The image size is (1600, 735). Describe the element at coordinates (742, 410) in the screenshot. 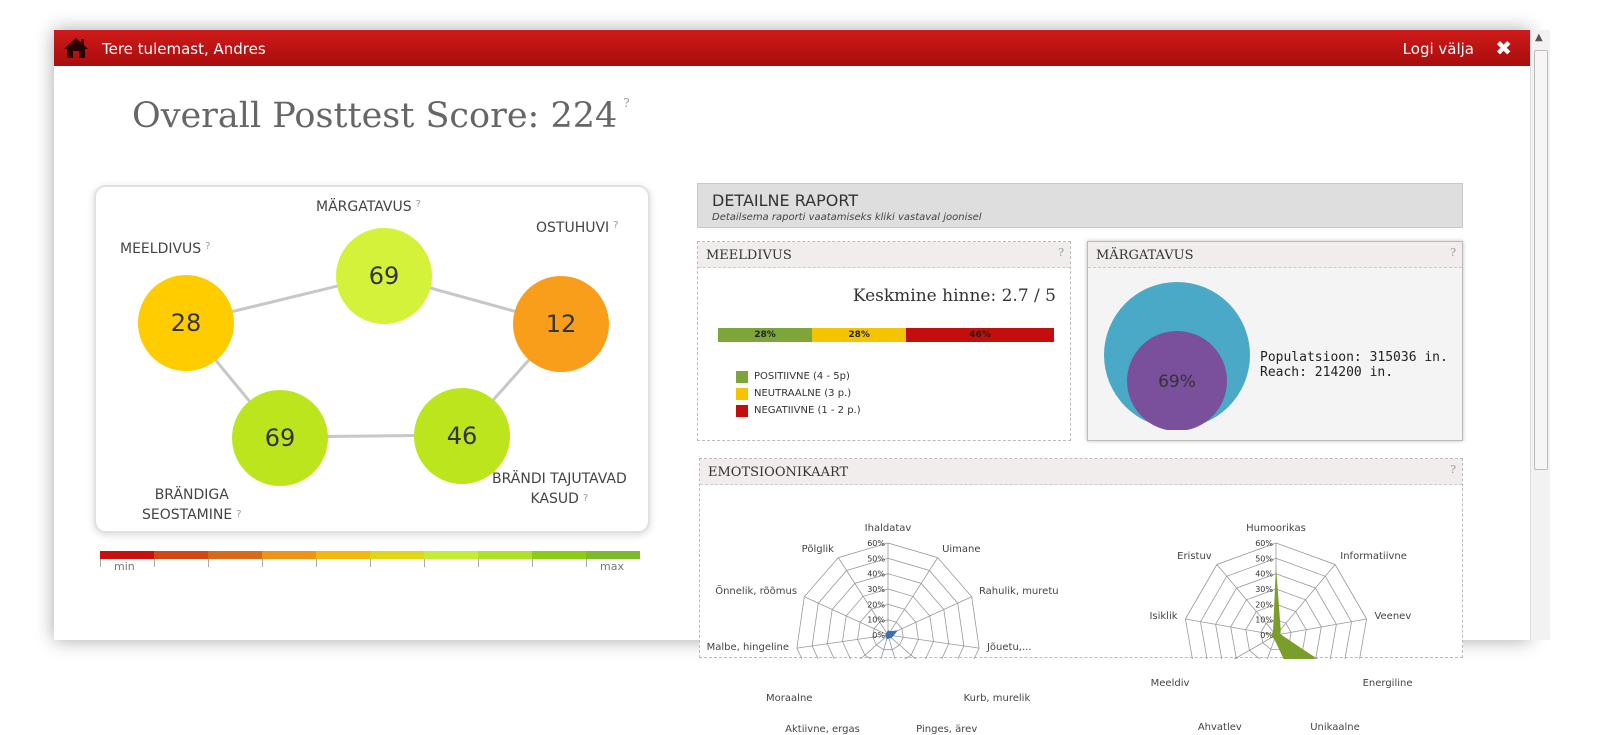

I see `legend-swatch` at that location.